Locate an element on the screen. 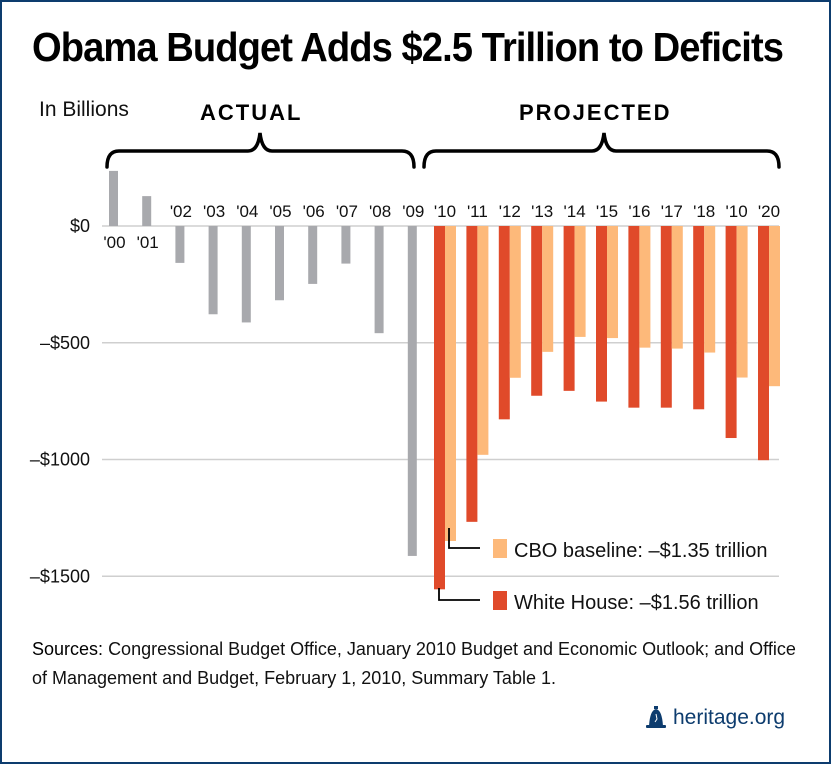 The width and height of the screenshot is (831, 764). x-tick-label: '17 is located at coordinates (672, 211).